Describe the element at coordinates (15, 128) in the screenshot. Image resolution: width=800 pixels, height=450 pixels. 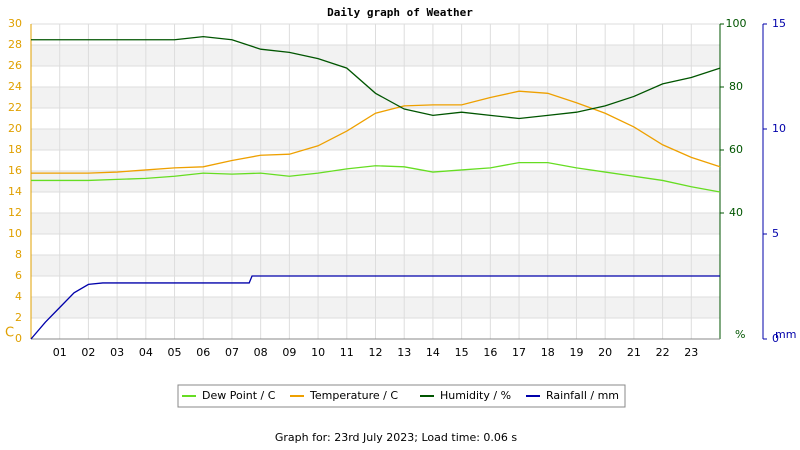
I see `y-tick-label: 20` at that location.